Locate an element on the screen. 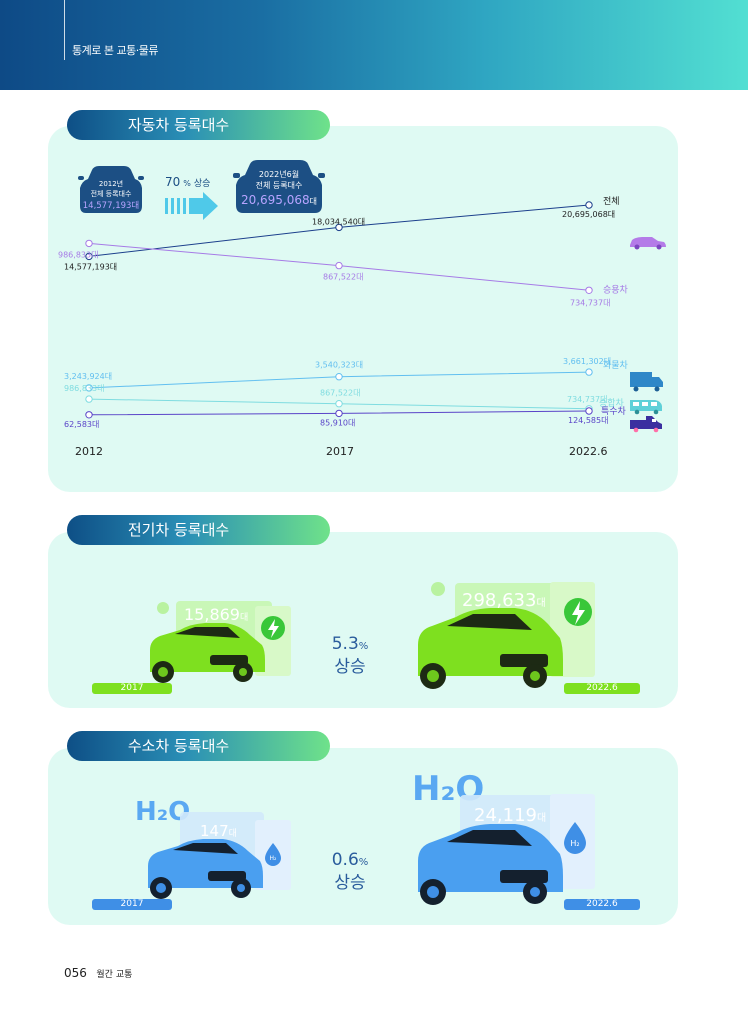 This screenshot has height=1024, width=748. h2-year-left: 2017 is located at coordinates (132, 904).